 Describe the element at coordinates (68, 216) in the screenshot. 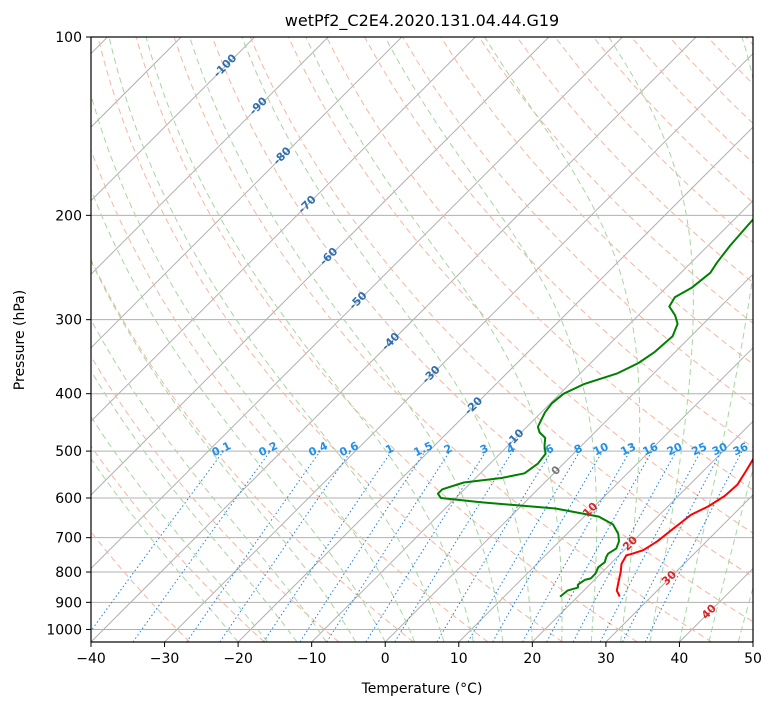

I see `y-tick-label: 200` at that location.